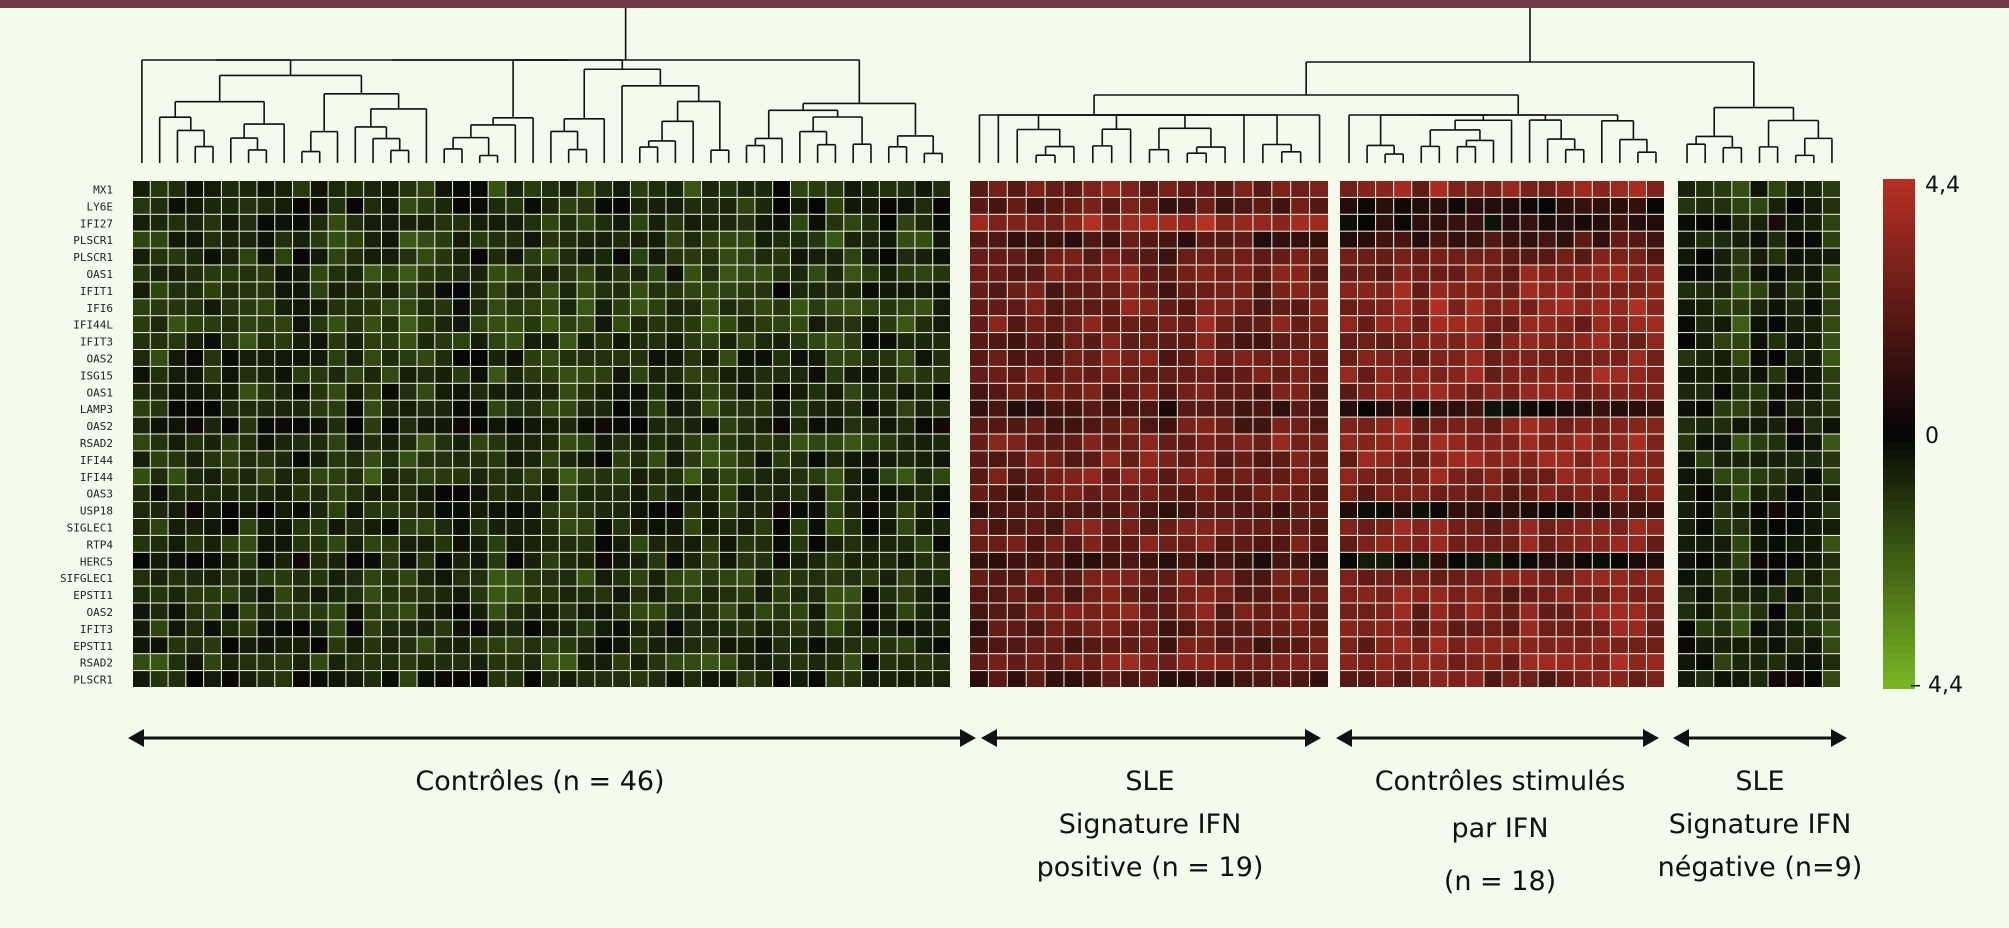 This screenshot has width=2009, height=928. What do you see at coordinates (96, 223) in the screenshot?
I see `gene-label: IFI27` at bounding box center [96, 223].